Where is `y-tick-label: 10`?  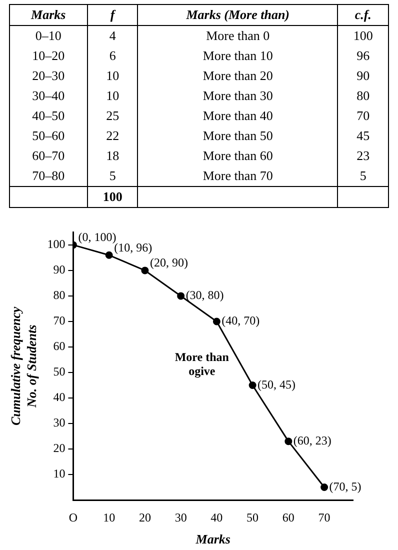
y-tick-label: 10 is located at coordinates (59, 473).